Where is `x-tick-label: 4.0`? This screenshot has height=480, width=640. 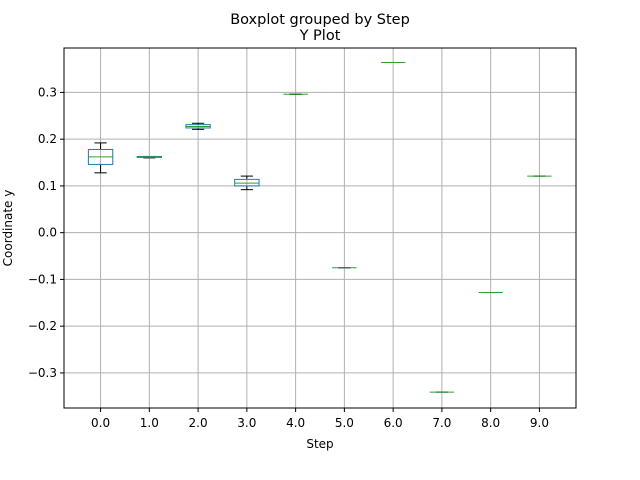
x-tick-label: 4.0 is located at coordinates (295, 423).